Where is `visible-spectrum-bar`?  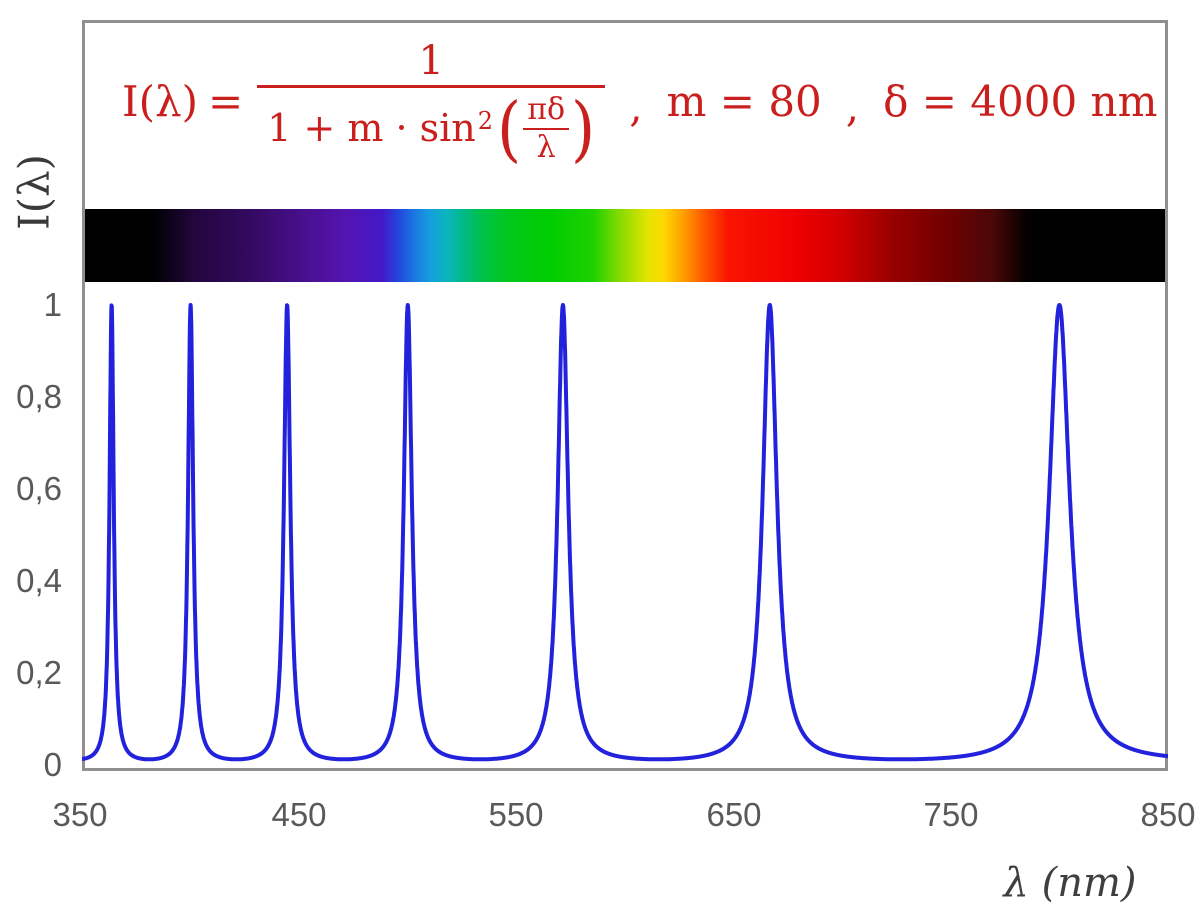
visible-spectrum-bar is located at coordinates (625, 245).